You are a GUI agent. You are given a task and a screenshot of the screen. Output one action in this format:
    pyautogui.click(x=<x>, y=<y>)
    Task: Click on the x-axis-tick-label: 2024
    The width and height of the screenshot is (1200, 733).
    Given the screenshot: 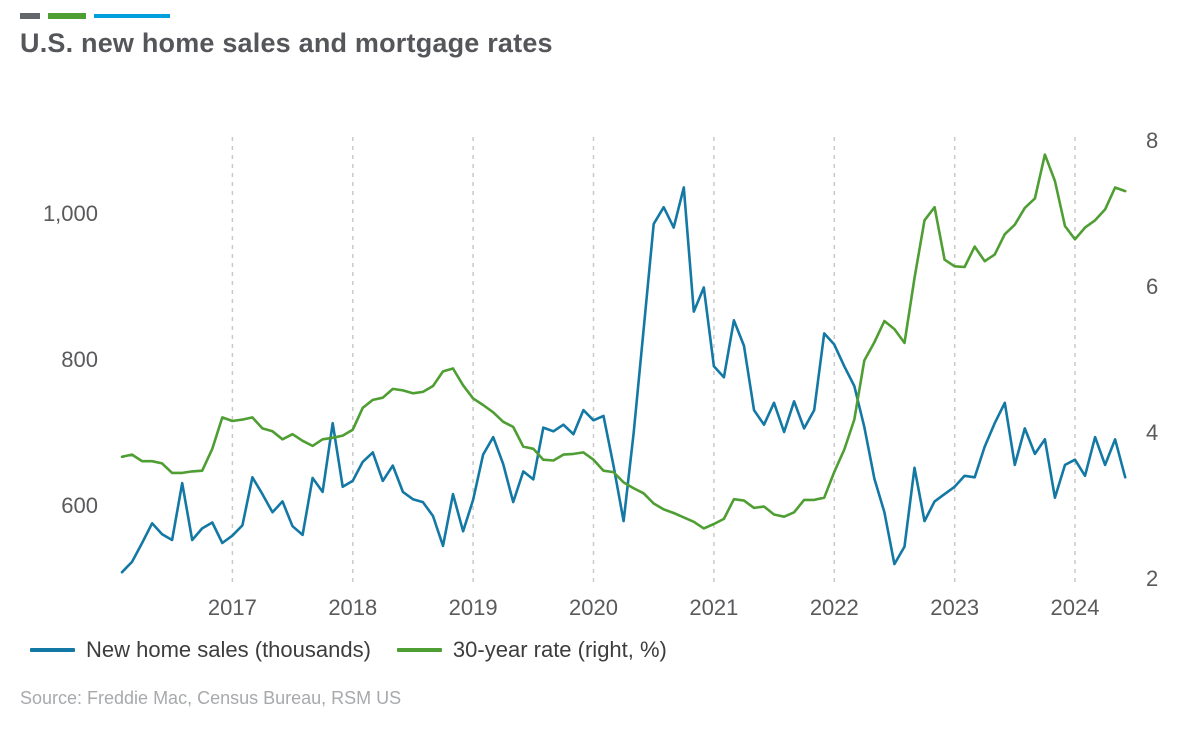 What is the action you would take?
    pyautogui.click(x=1075, y=607)
    